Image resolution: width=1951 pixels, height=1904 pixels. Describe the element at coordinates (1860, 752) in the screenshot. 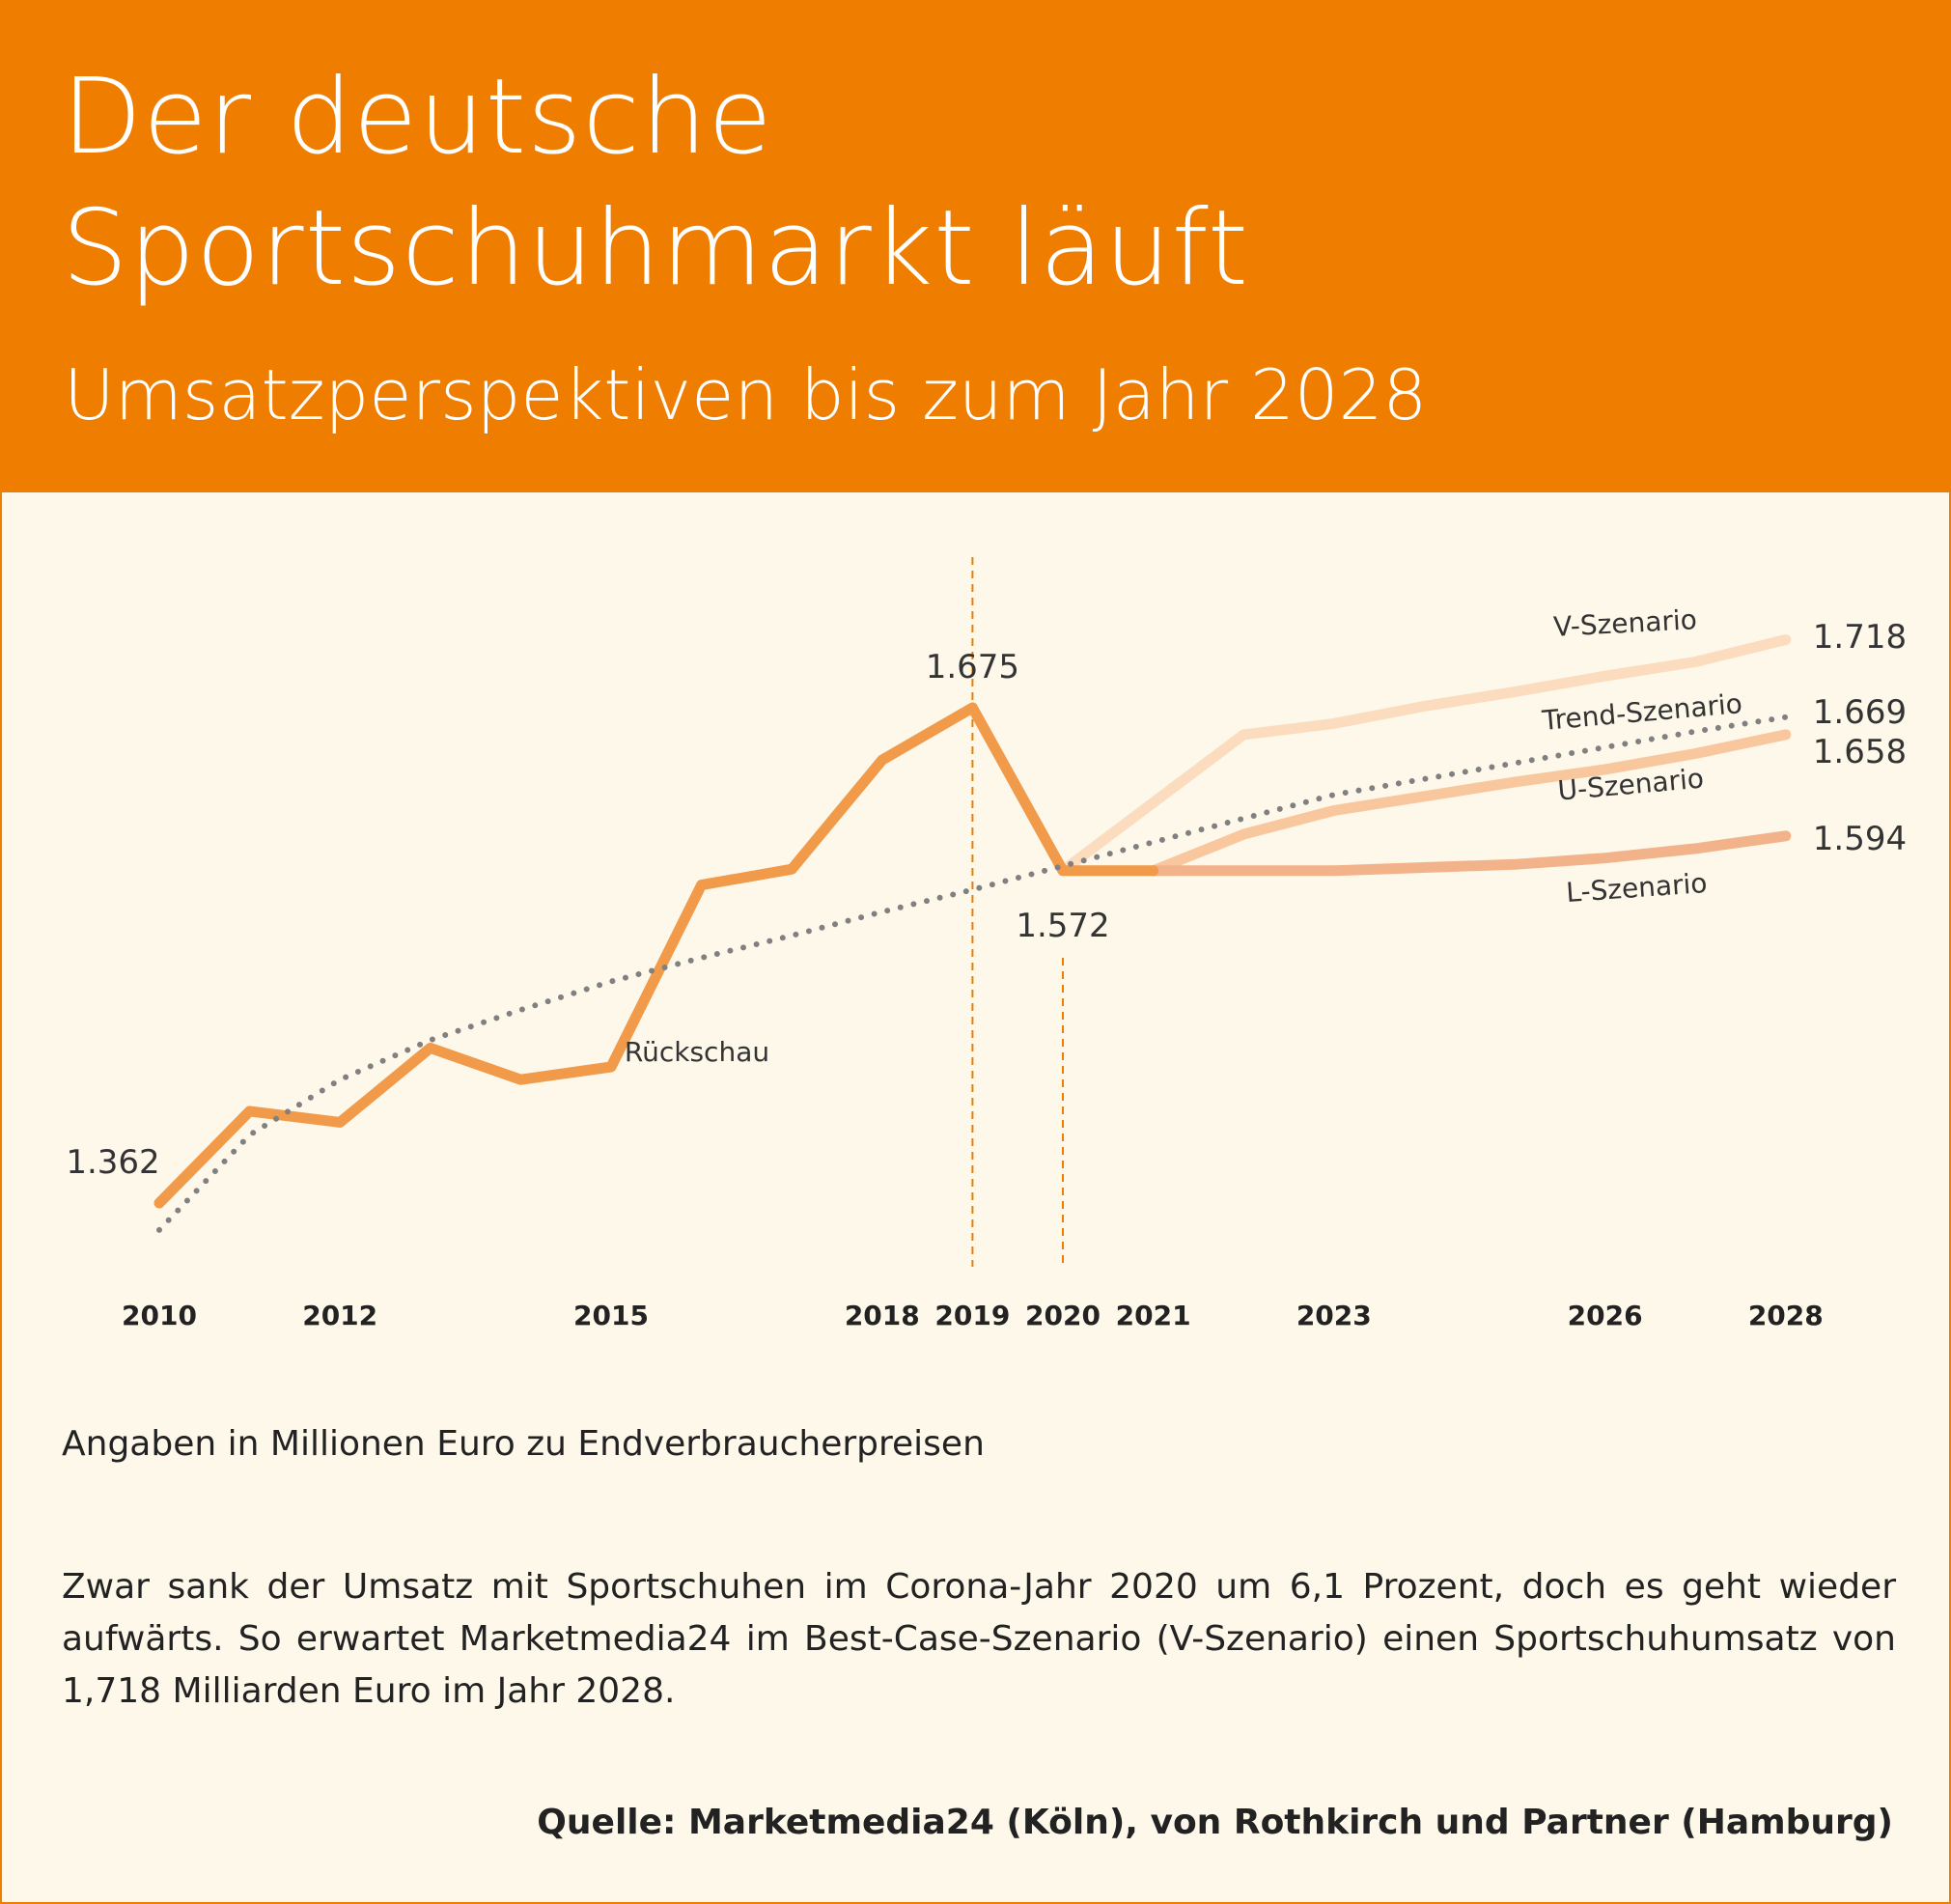

I see `value-label: 1.658` at that location.